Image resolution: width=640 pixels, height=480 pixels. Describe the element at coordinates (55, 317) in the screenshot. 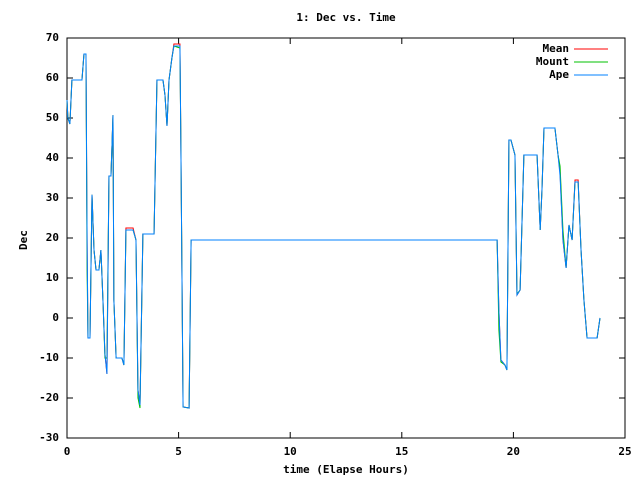

I see `y-tick-label: 0` at that location.